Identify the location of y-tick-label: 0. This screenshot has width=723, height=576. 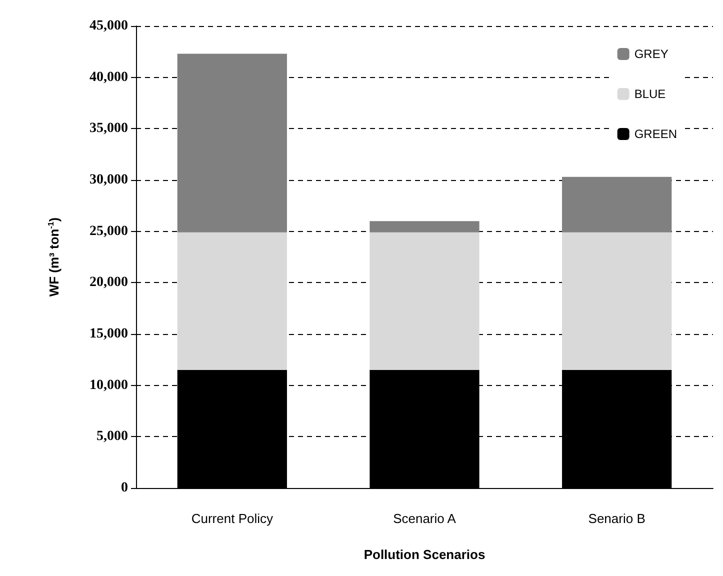
(124, 488).